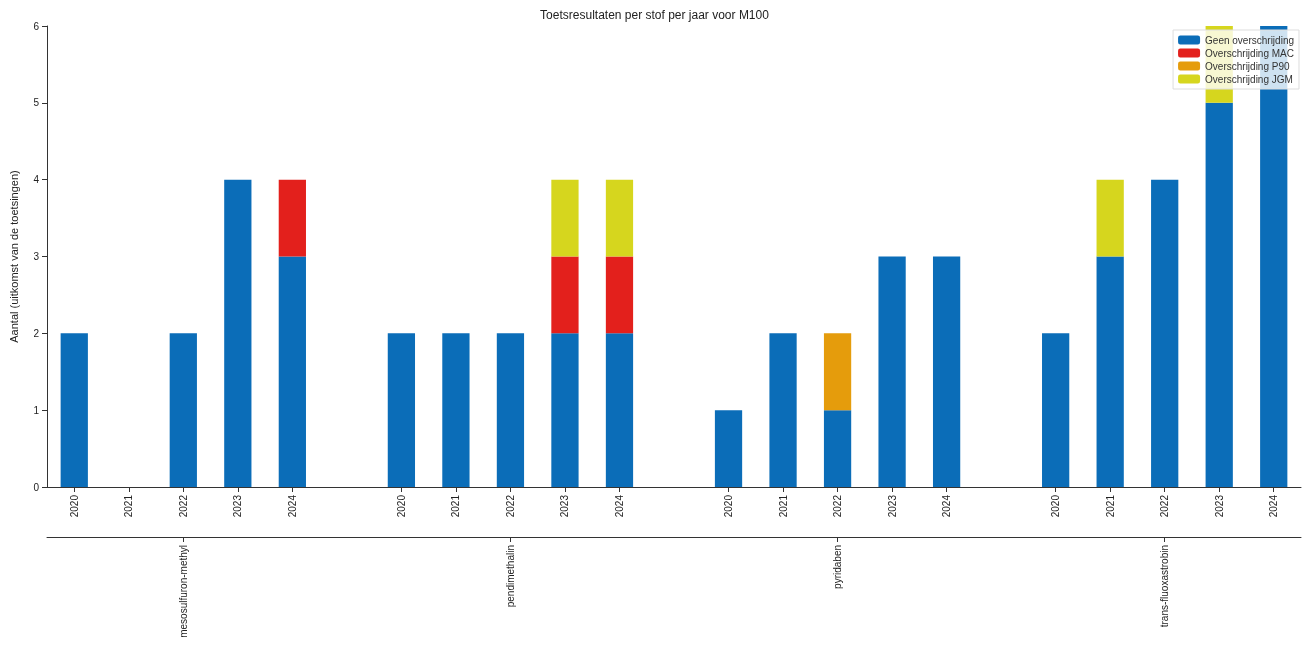  Describe the element at coordinates (36, 26) in the screenshot. I see `y-tick-label: 6` at that location.